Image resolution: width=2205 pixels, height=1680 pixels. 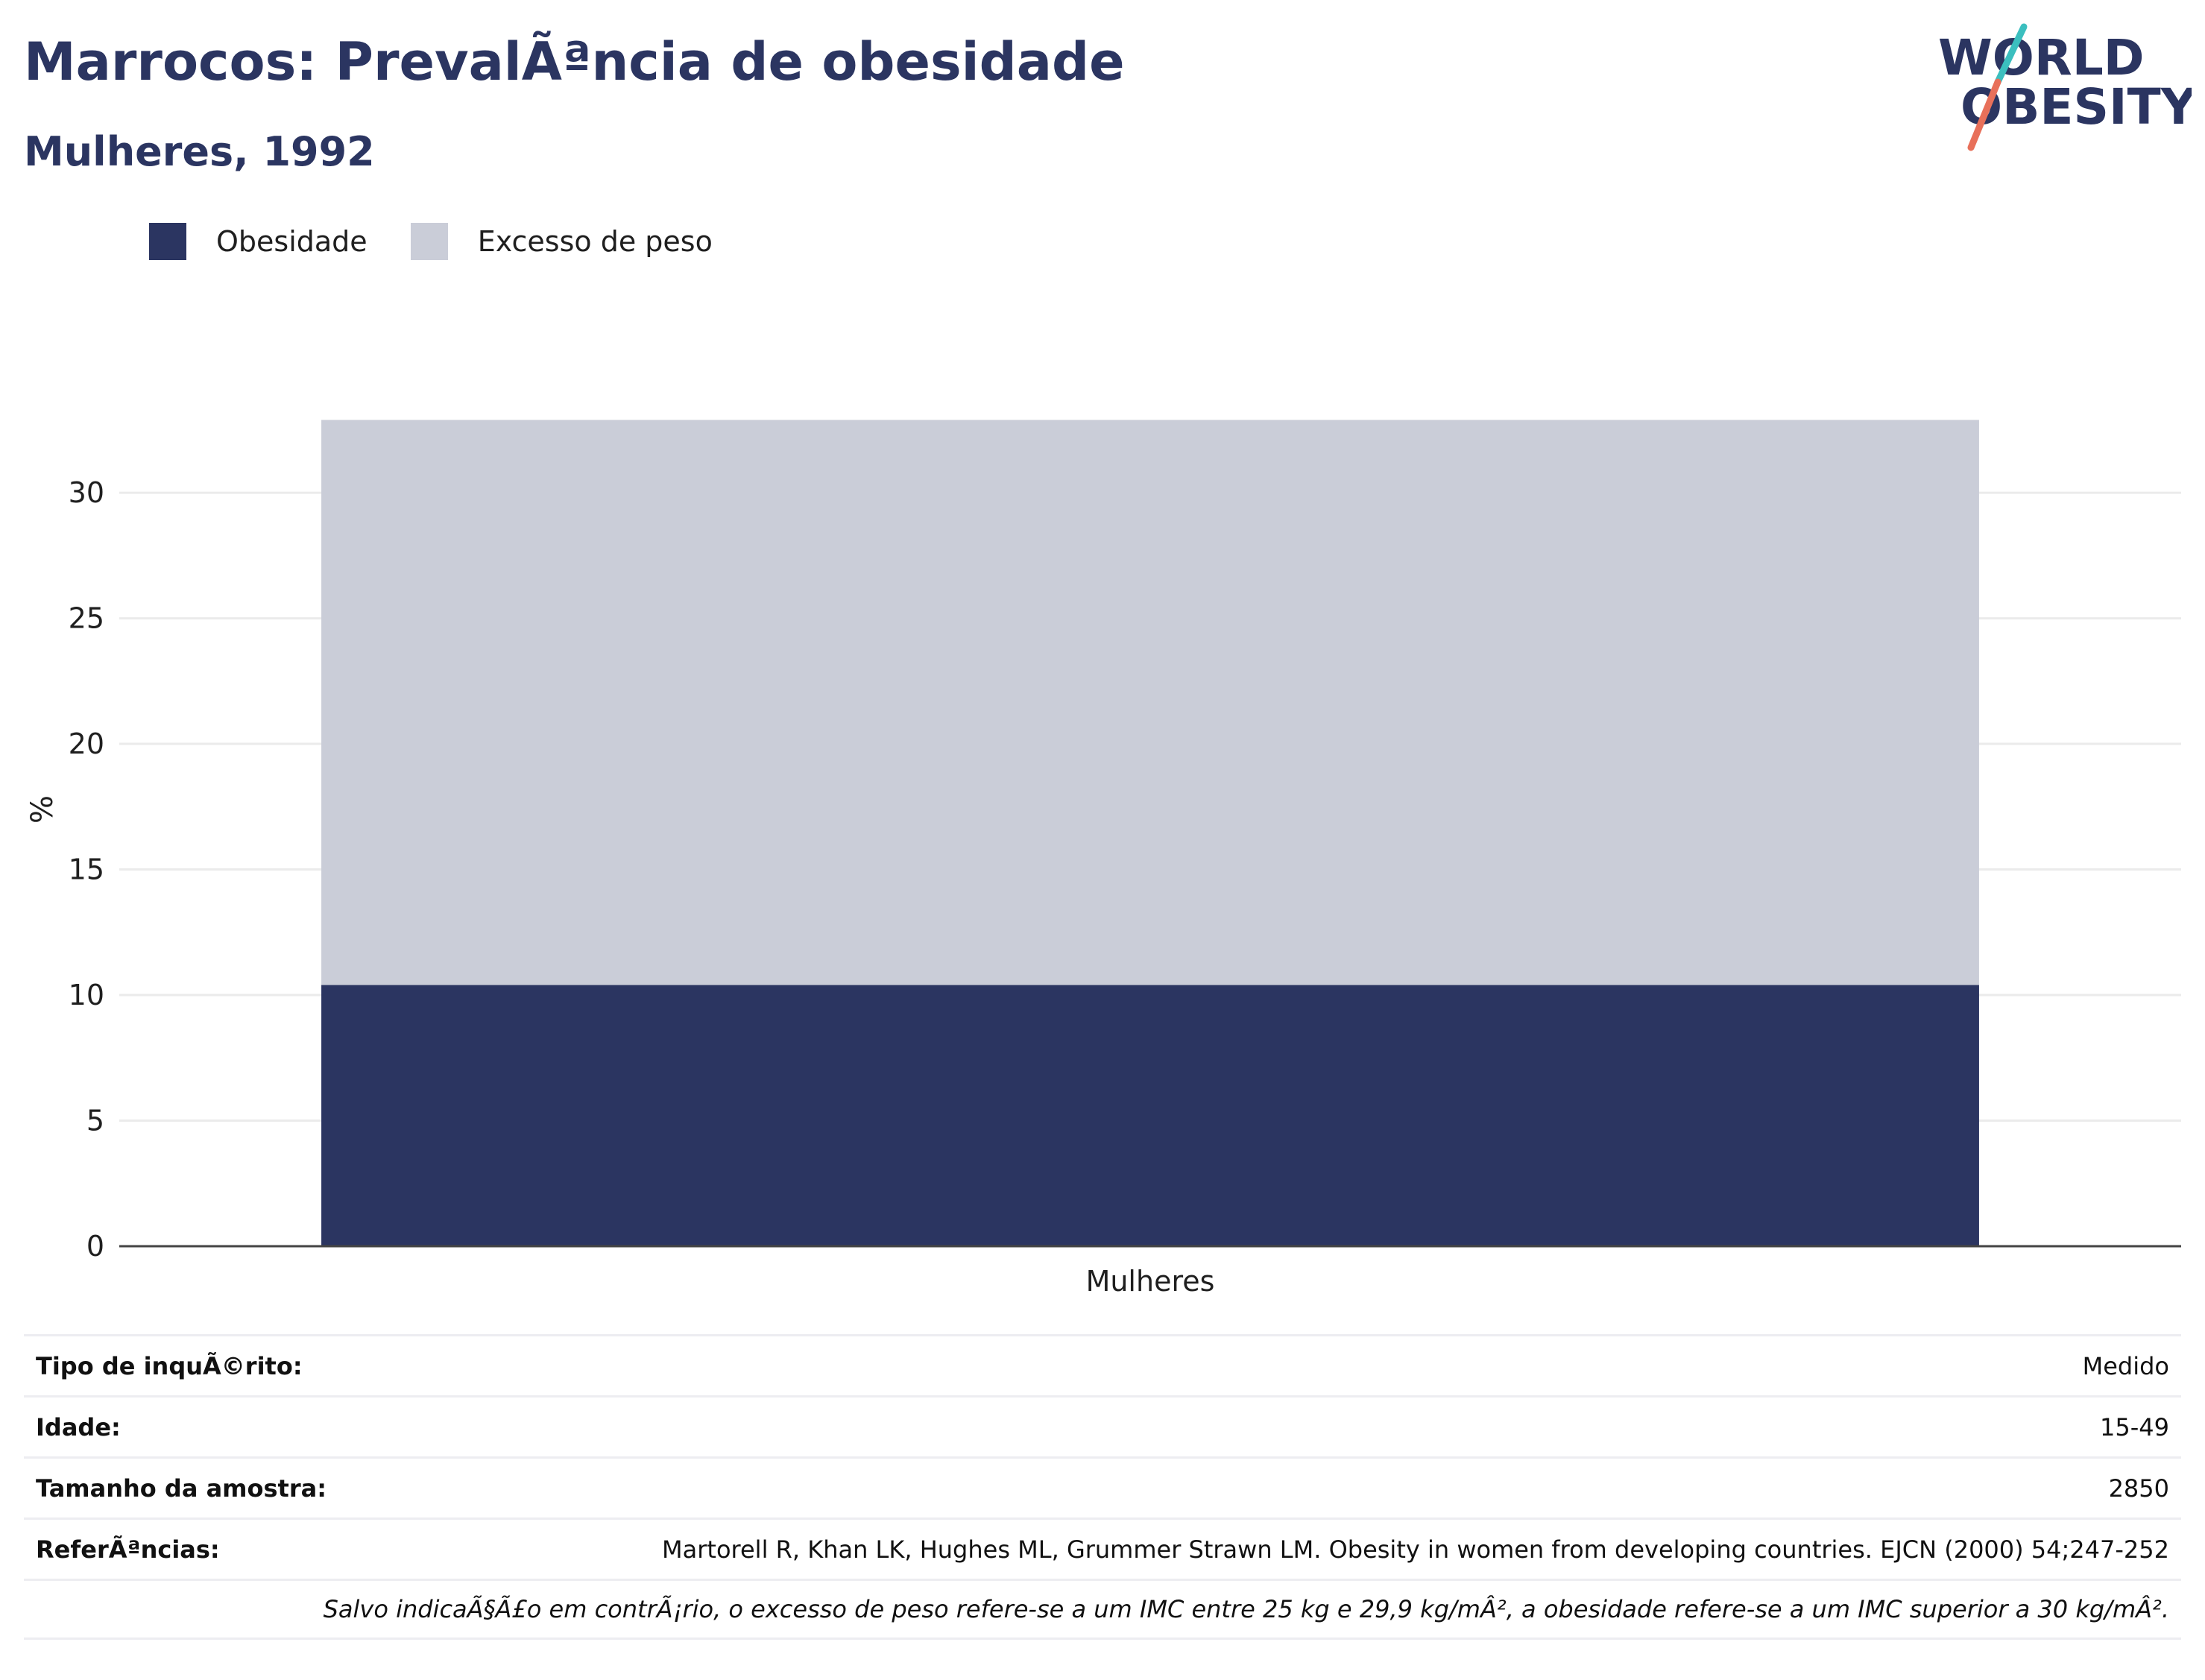 I want to click on info-row-sample-size: Tamanho da amostra: 2850, so click(x=1102, y=1487).